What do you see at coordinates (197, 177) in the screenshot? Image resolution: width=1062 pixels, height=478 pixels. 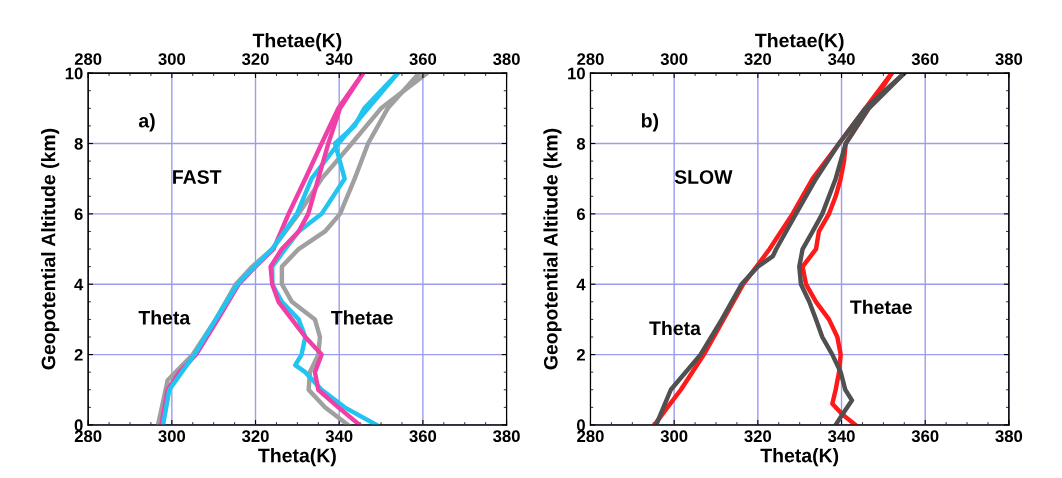 I see `annotation: FAST` at bounding box center [197, 177].